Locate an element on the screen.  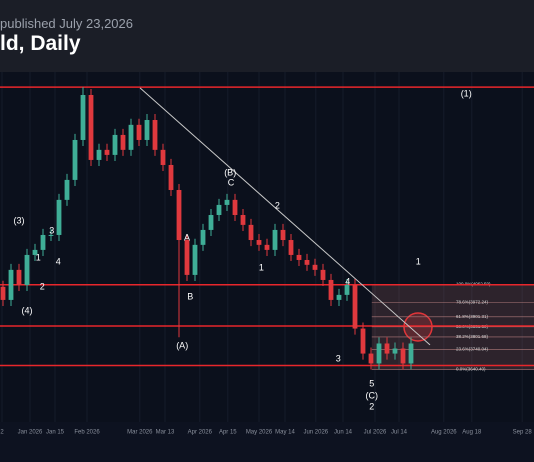
fib-label: 78.6%(3972.24) is located at coordinates (472, 302).